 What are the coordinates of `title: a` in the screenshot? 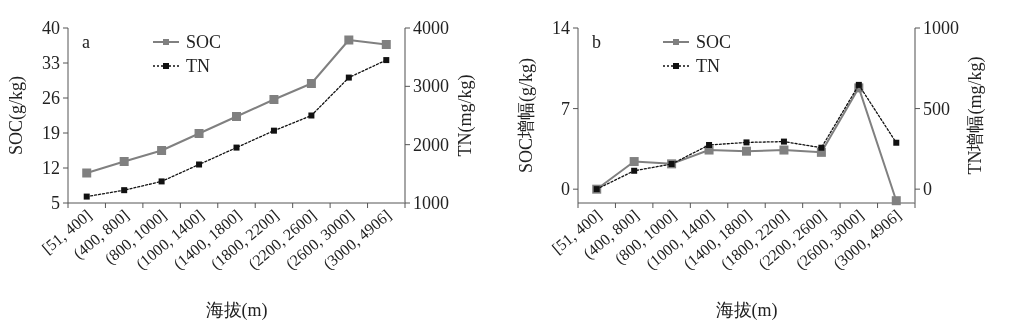 It's located at (86, 42).